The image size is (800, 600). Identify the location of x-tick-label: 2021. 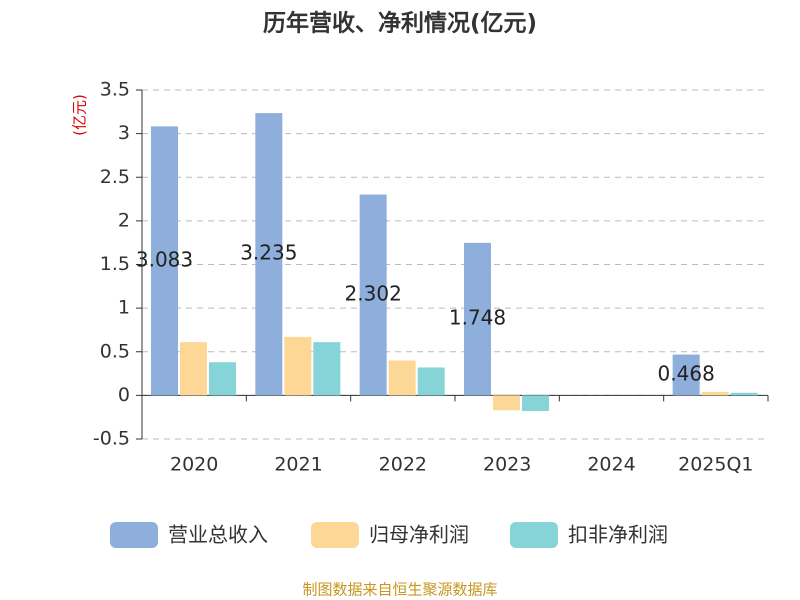
(298, 465).